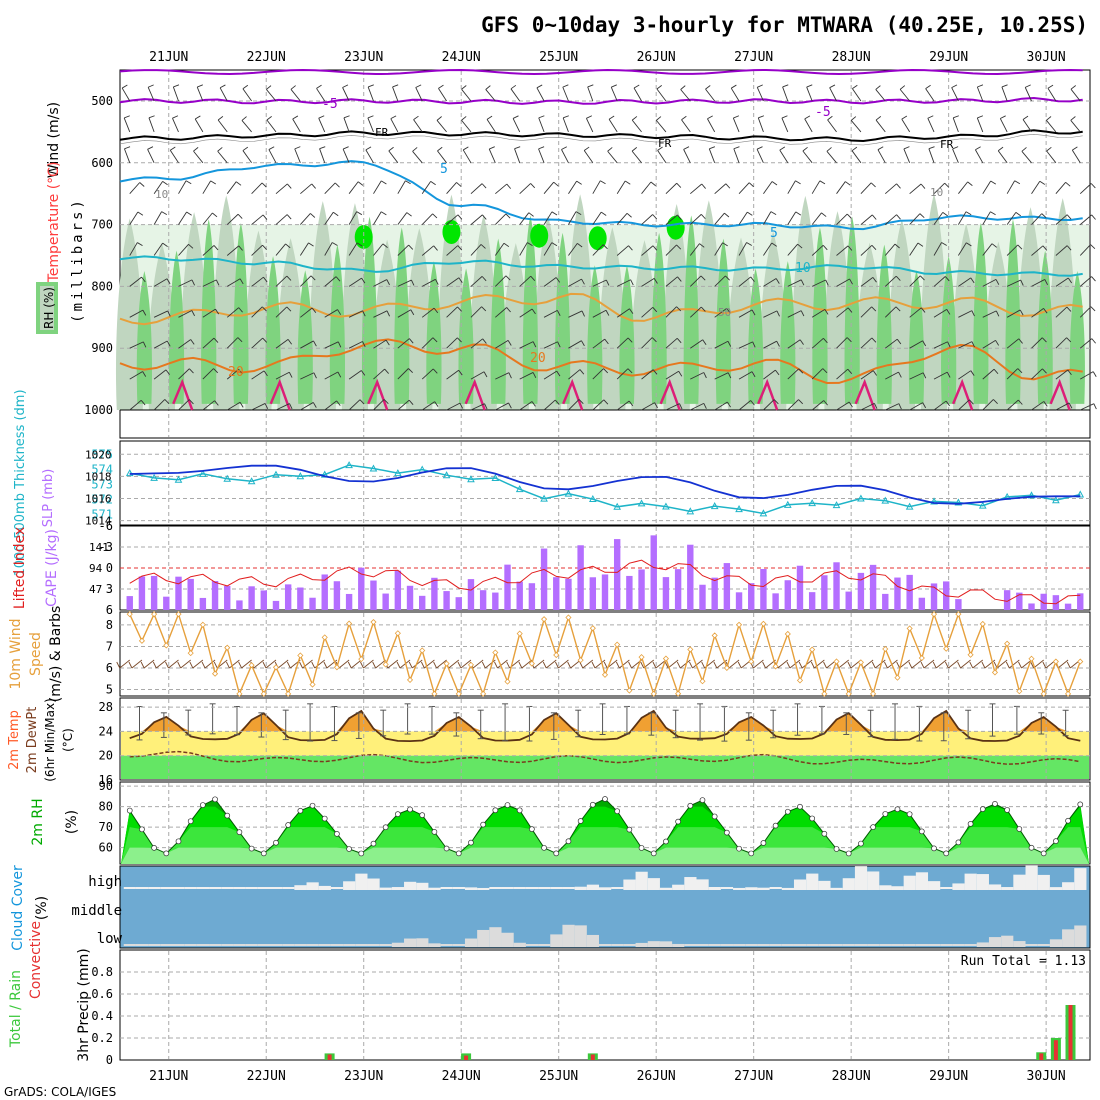  I want to click on precip-convective-bar, so click(592, 1057).